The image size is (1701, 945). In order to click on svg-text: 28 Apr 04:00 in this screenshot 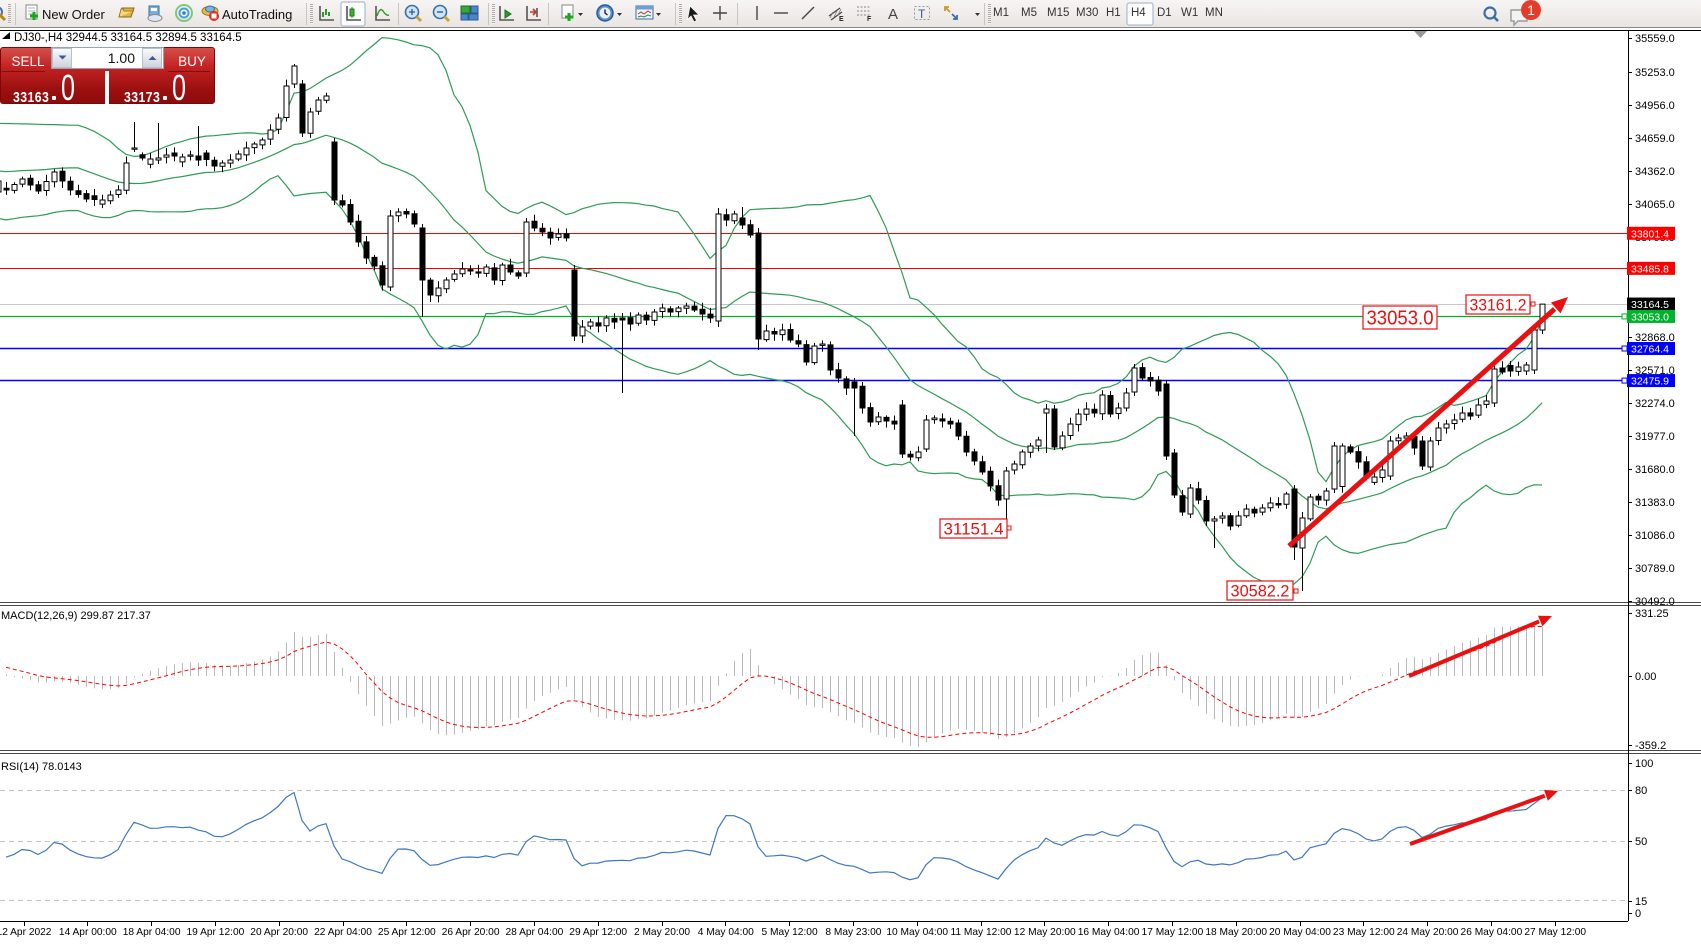, I will do `click(535, 932)`.